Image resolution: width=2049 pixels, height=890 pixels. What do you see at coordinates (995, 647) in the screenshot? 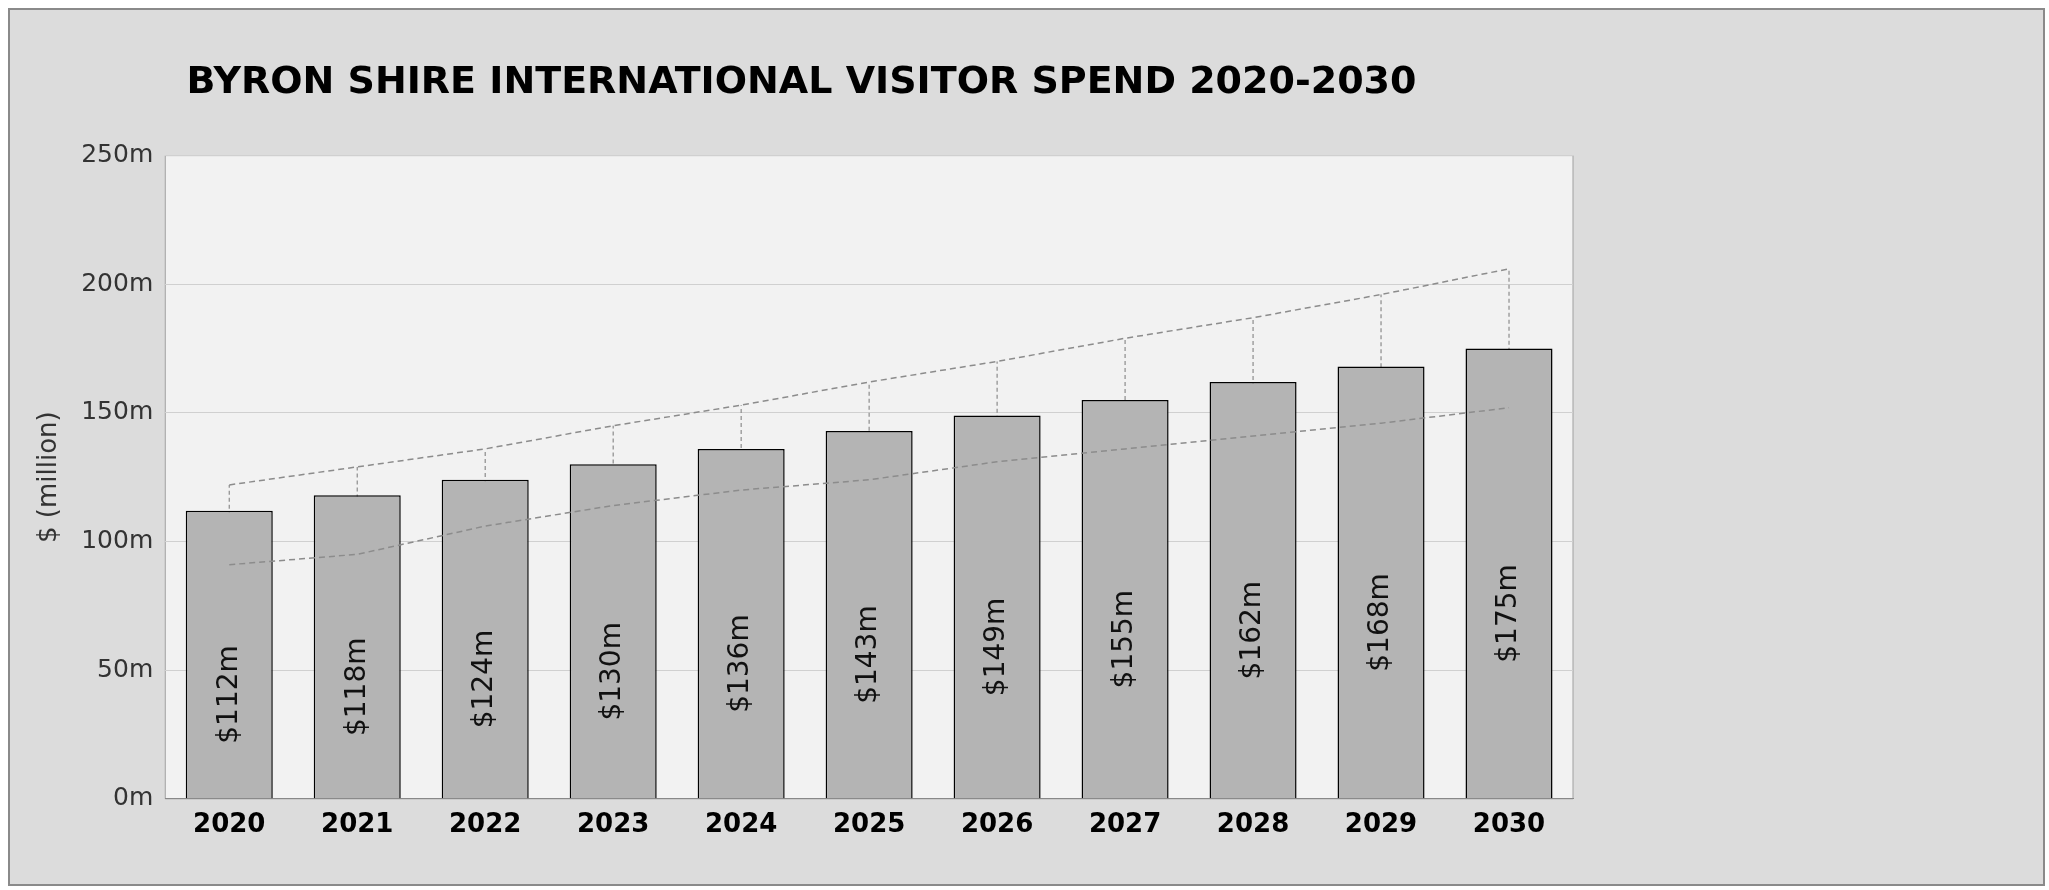
I see `data-label: $149m` at bounding box center [995, 647].